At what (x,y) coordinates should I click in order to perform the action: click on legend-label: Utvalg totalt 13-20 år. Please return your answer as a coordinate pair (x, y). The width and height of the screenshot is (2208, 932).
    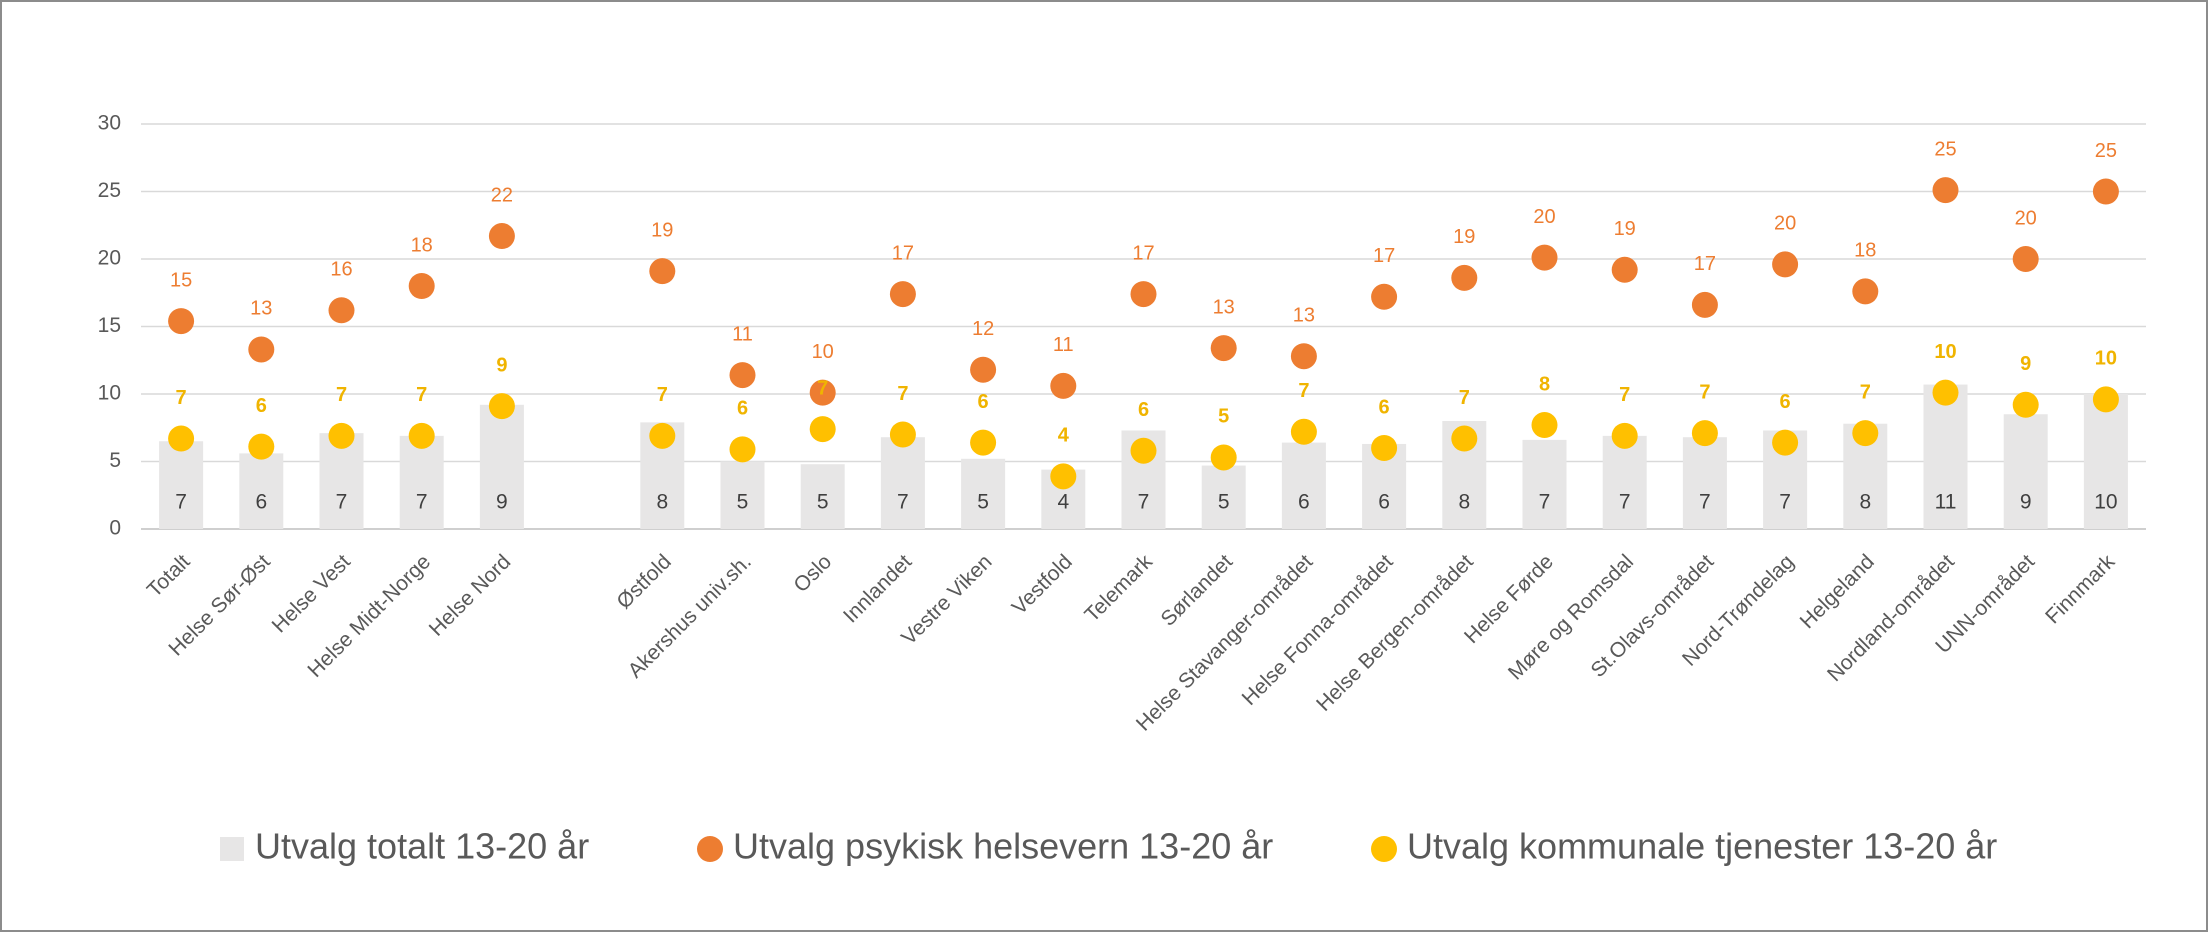
    Looking at the image, I should click on (422, 846).